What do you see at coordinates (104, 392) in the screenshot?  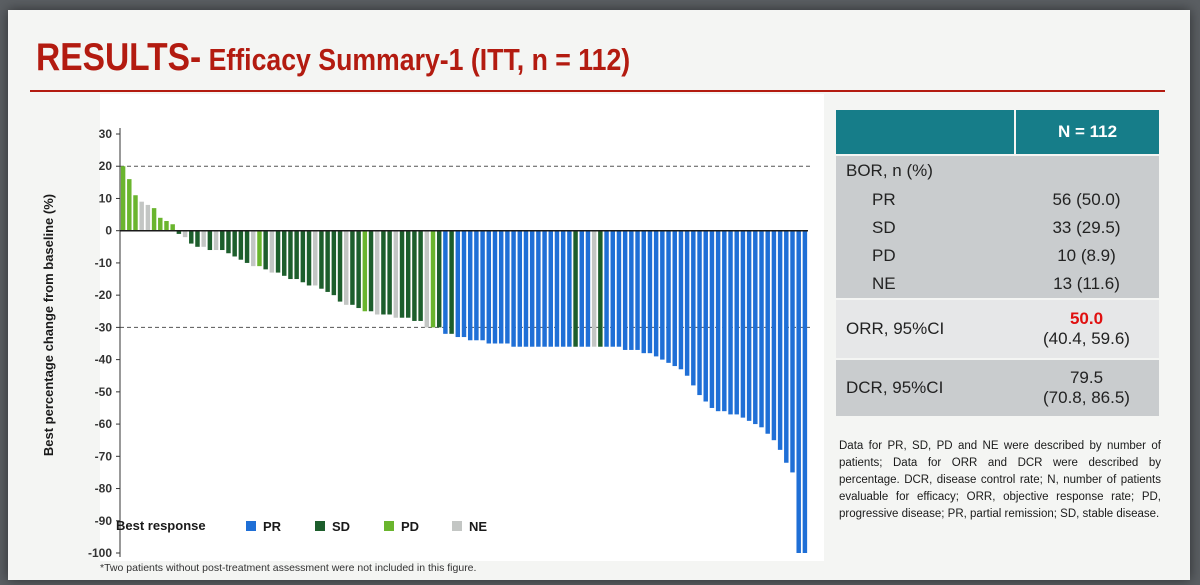 I see `y-tick-label: -50` at bounding box center [104, 392].